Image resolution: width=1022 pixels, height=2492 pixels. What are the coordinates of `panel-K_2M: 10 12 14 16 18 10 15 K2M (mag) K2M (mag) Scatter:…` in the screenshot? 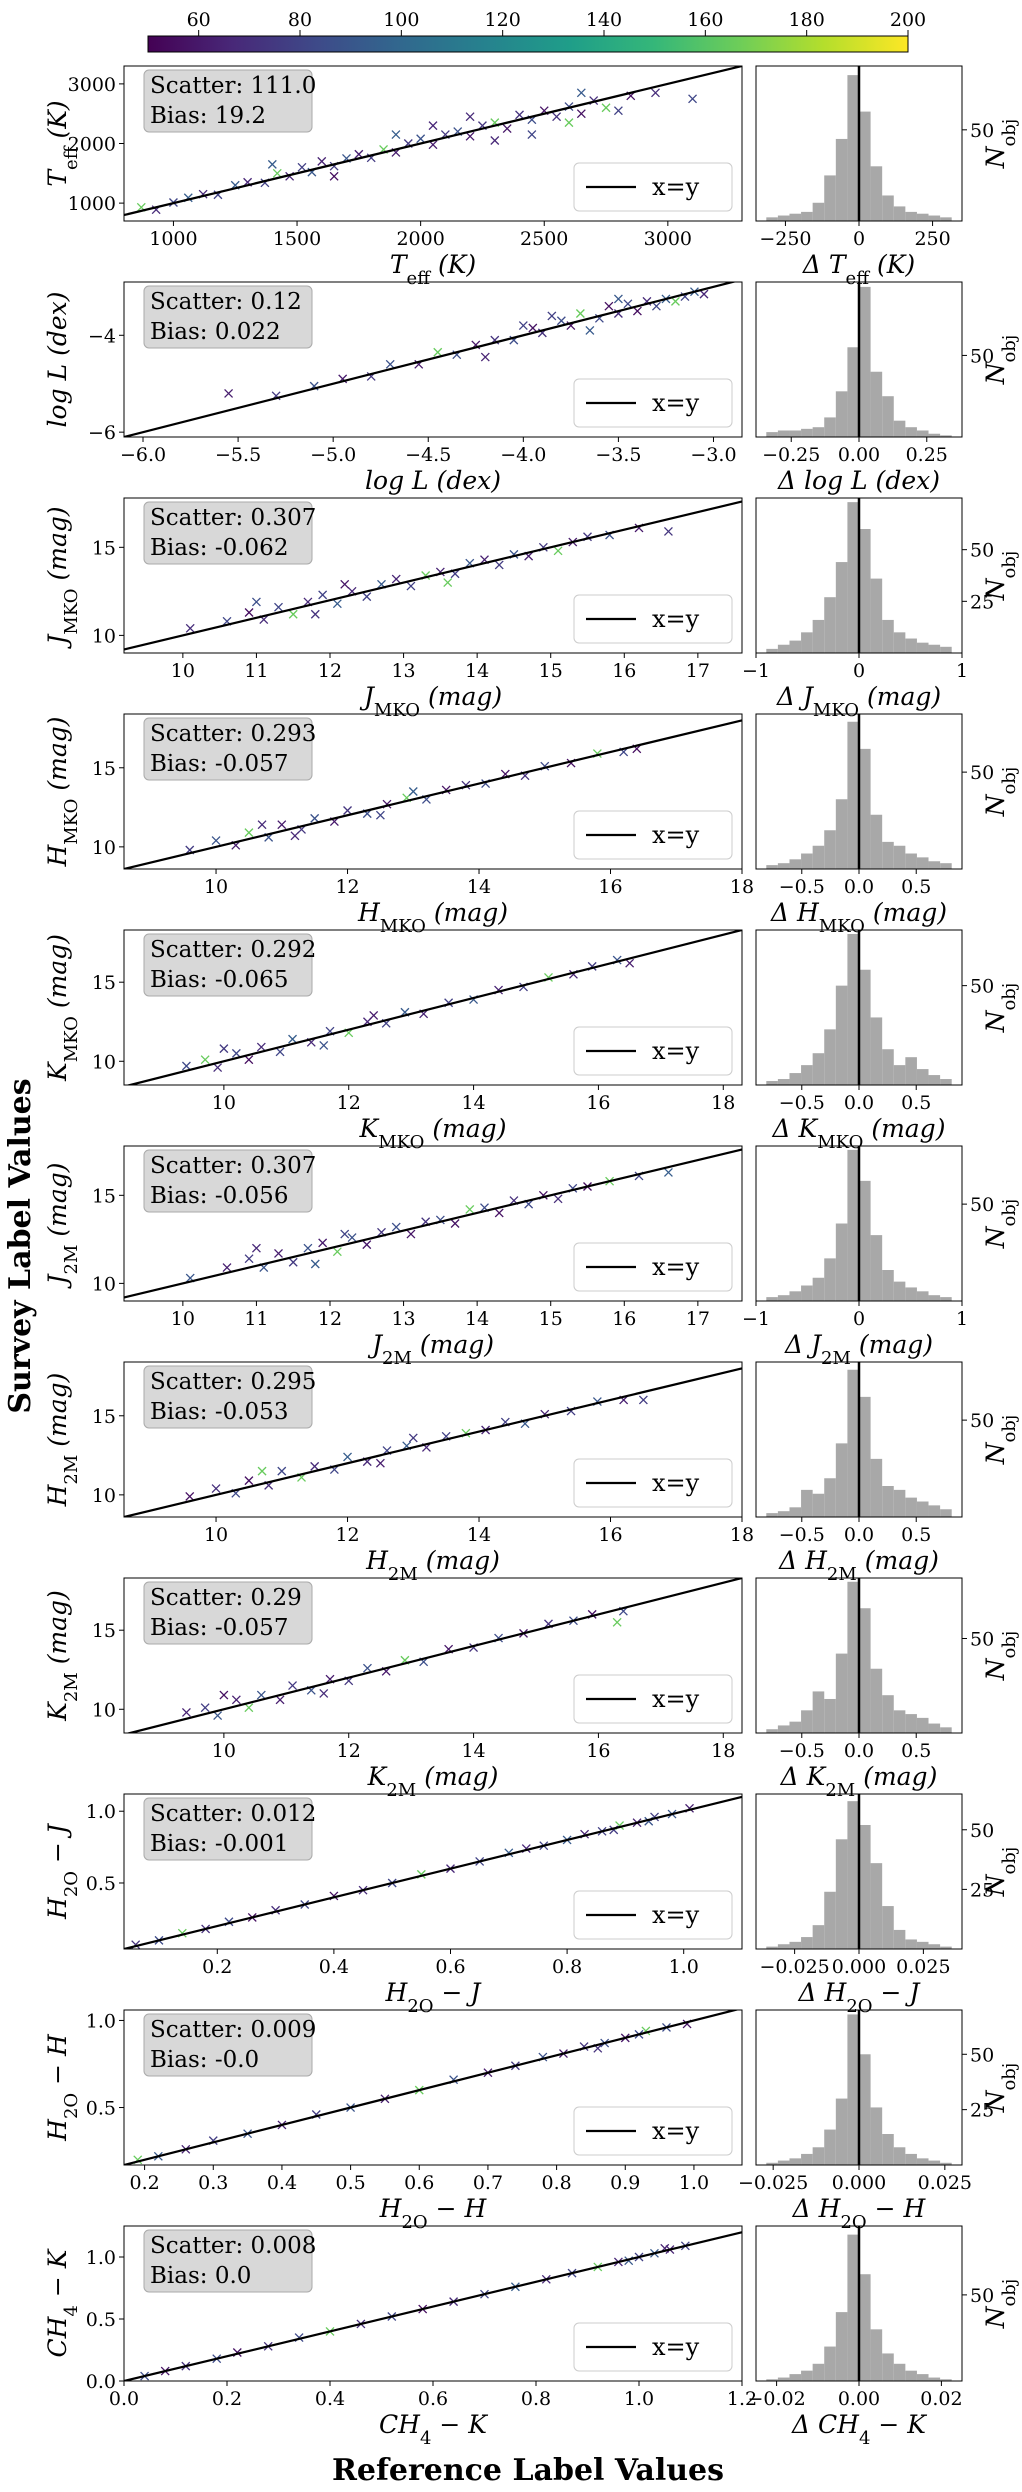 It's located at (531, 1689).